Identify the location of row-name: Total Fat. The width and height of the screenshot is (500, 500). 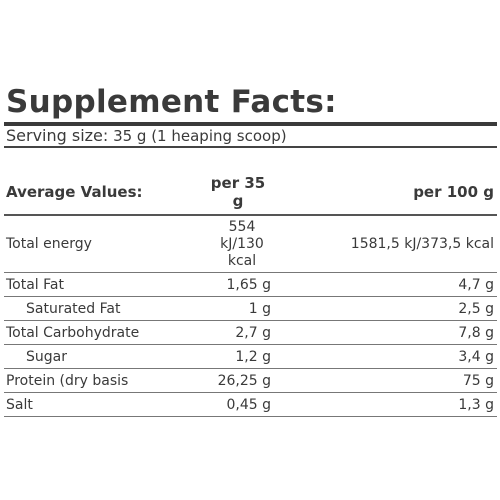
(102, 284).